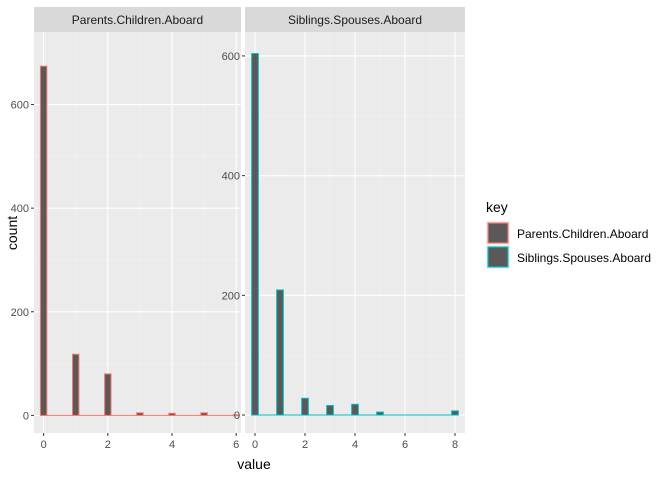 The height and width of the screenshot is (480, 672). Describe the element at coordinates (582, 234) in the screenshot. I see `legend-label-parents-children: Parents.Children.Aboard` at that location.